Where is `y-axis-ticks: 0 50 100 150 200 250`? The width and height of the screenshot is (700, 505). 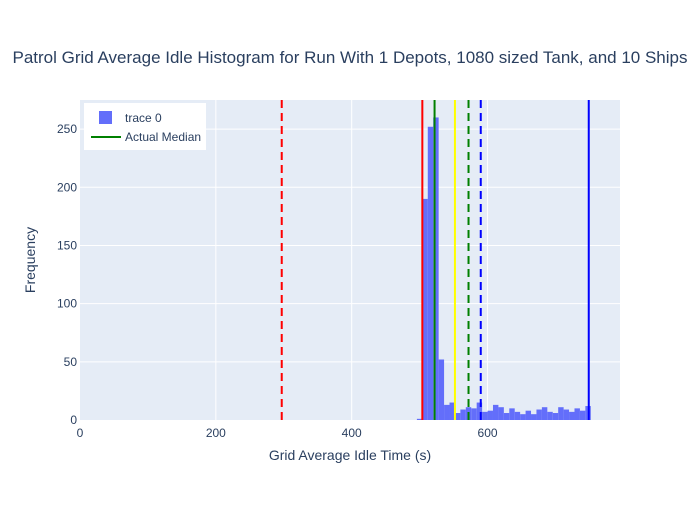 y-axis-ticks: 0 50 100 150 200 250 is located at coordinates (67, 274).